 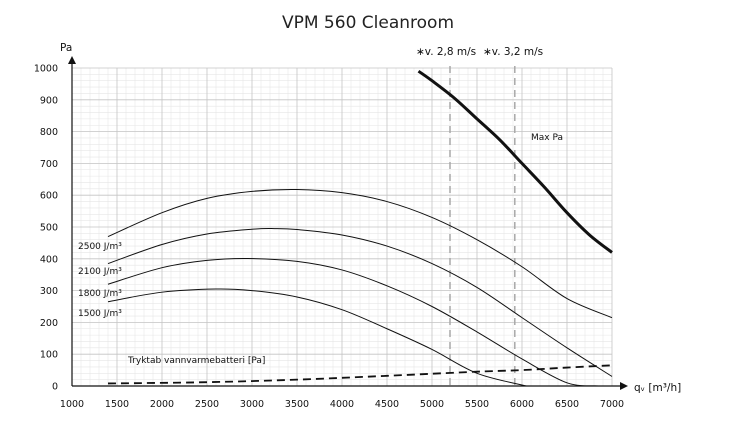 I want to click on x-tick-label: 4000, so click(x=342, y=404).